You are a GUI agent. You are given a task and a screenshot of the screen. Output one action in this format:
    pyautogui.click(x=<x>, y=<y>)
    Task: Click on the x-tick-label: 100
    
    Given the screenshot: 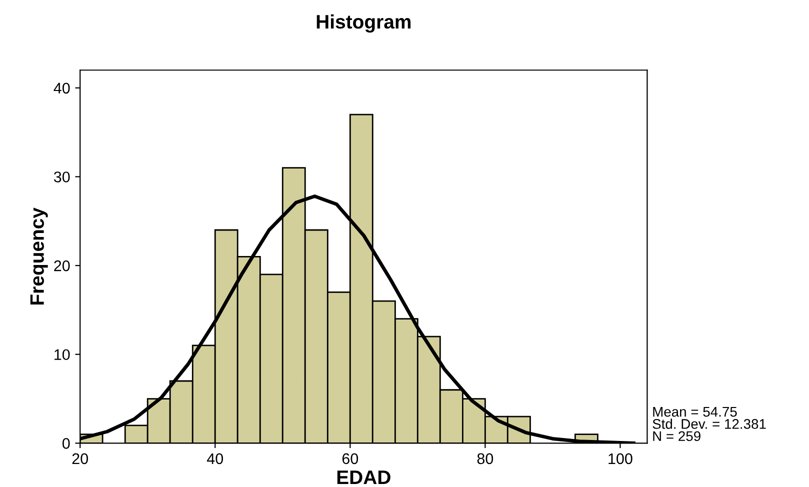 What is the action you would take?
    pyautogui.click(x=620, y=458)
    